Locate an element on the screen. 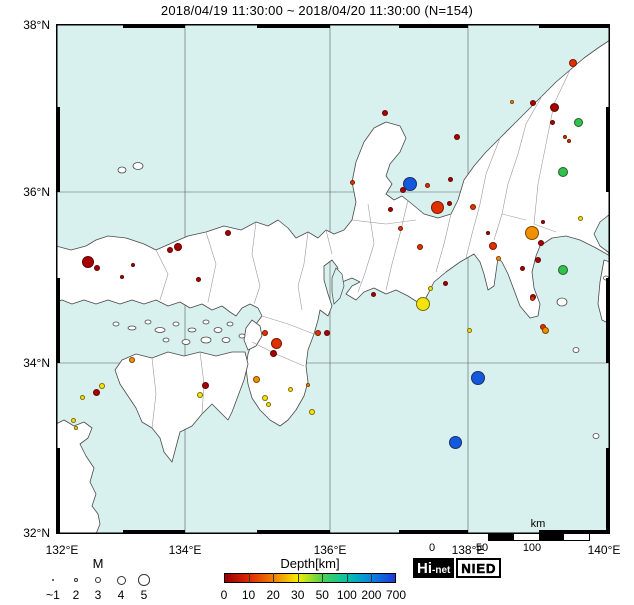 The image size is (634, 605). nied-logo-part: NIED is located at coordinates (479, 568).